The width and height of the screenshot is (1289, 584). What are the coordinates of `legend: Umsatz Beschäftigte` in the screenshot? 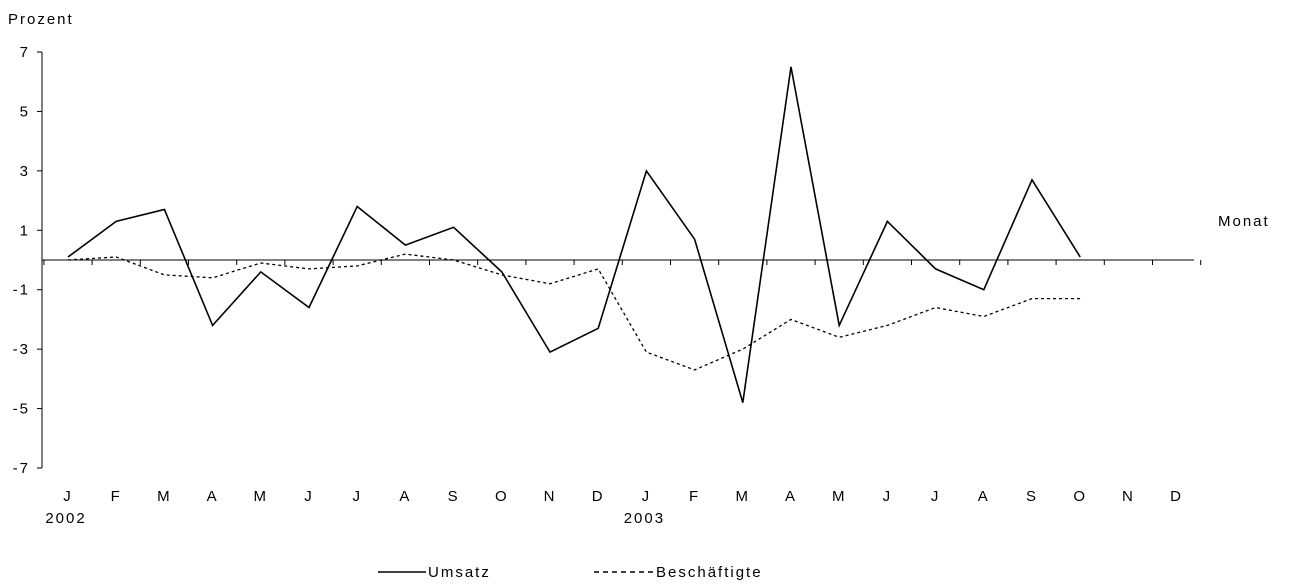 It's located at (570, 572).